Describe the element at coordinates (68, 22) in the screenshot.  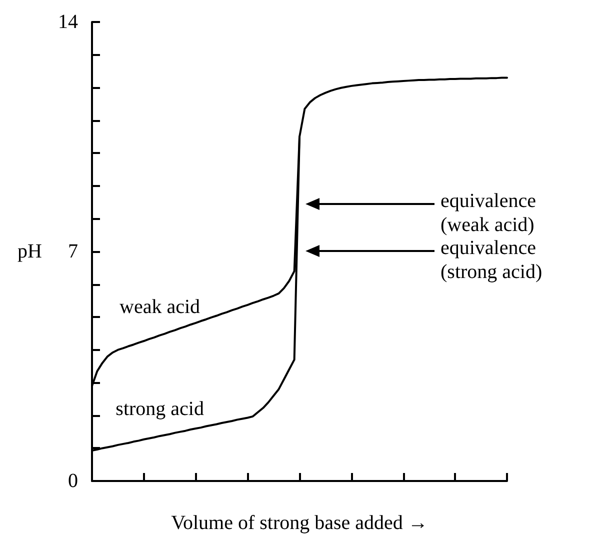
I see `y-tick-label: 14` at that location.